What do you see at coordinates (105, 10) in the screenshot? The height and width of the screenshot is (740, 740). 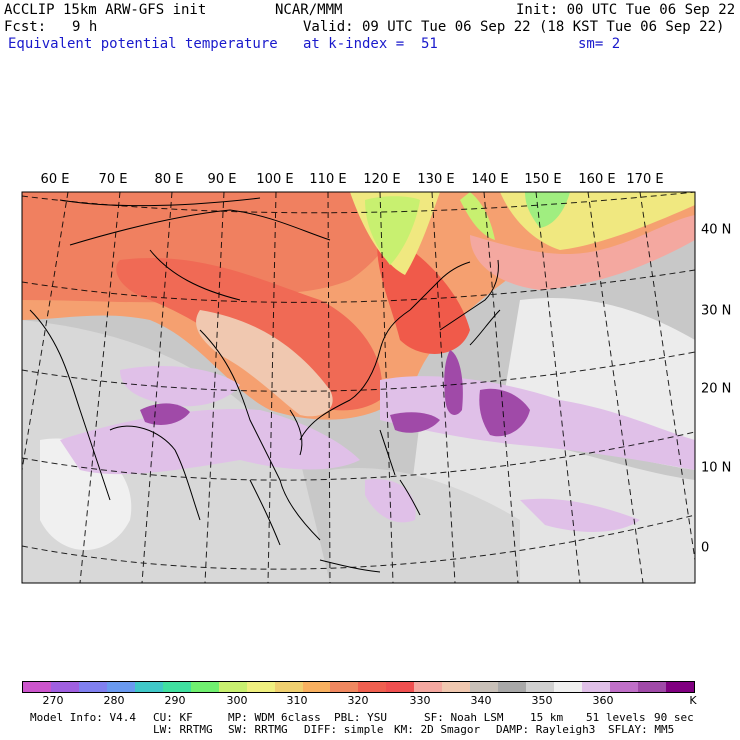 I see `model-title: ACCLIP 15km ARW-GFS init` at bounding box center [105, 10].